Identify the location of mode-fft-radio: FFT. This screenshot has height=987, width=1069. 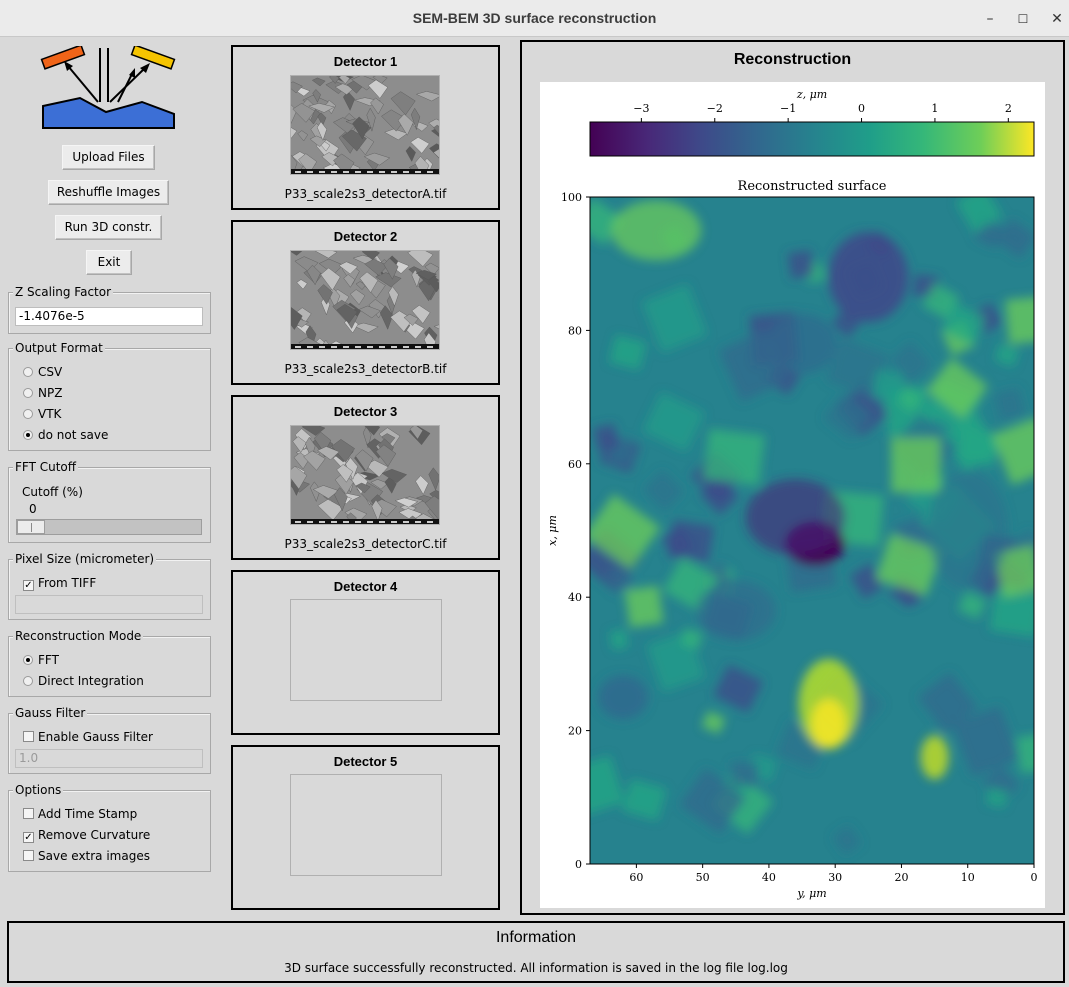
(41, 660).